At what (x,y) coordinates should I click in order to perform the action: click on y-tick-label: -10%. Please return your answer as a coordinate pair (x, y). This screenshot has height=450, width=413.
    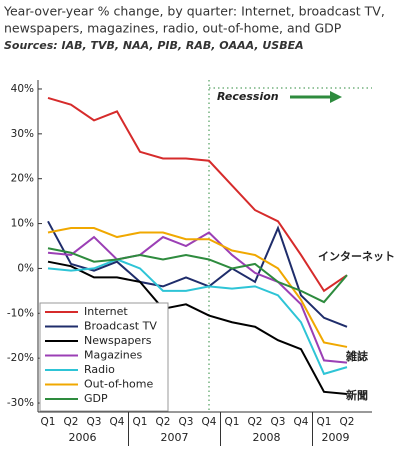
    Looking at the image, I should click on (20, 313).